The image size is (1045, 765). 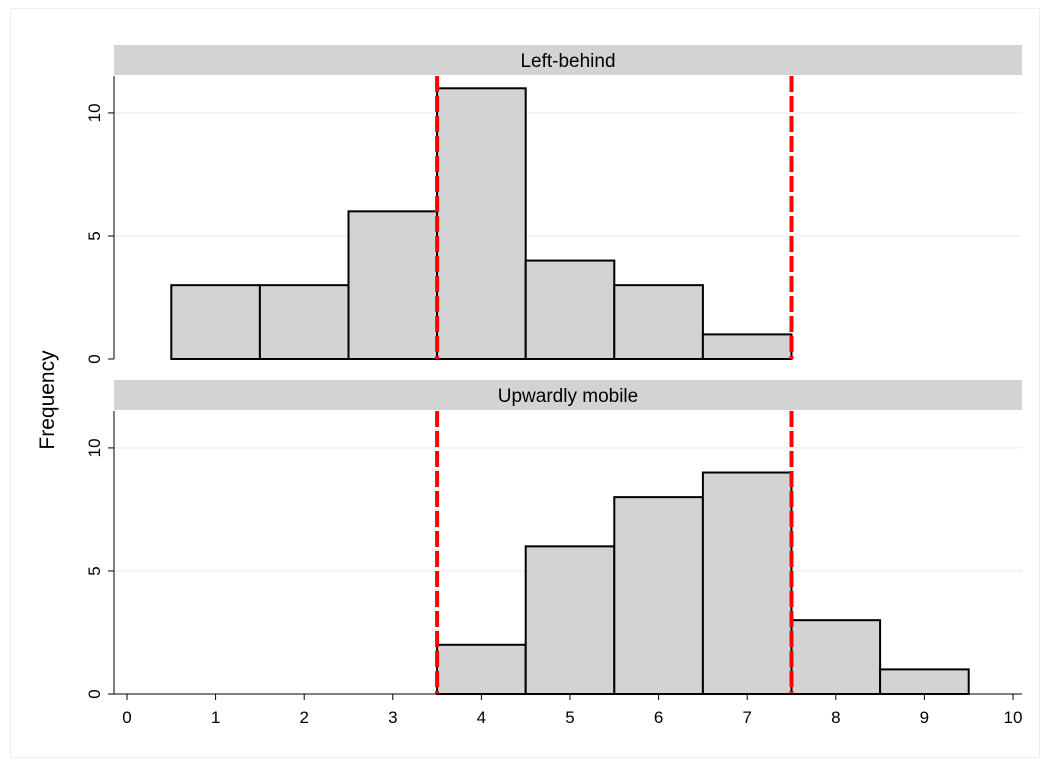 I want to click on x-tick-label: 9, so click(x=924, y=717).